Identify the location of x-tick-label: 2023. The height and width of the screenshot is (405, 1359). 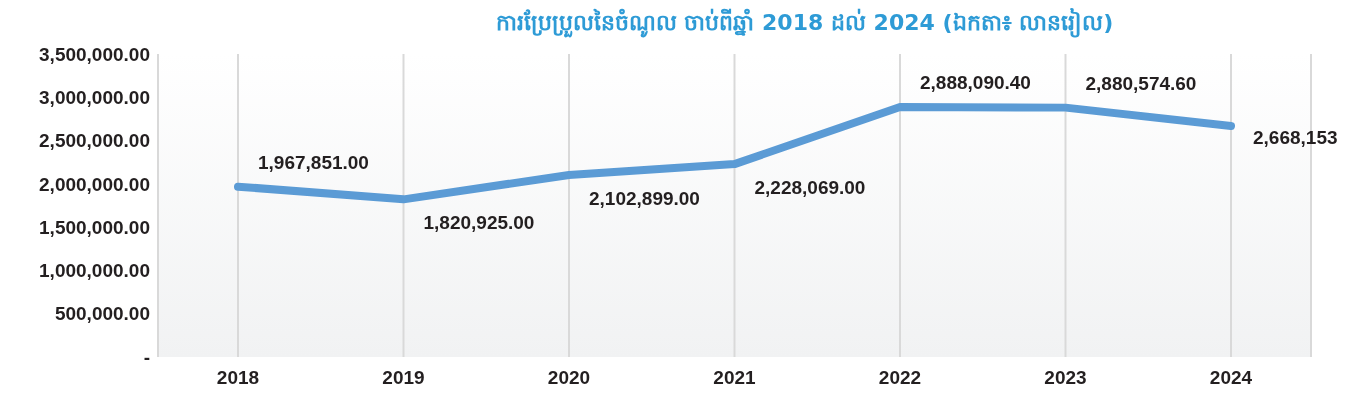
(1065, 378).